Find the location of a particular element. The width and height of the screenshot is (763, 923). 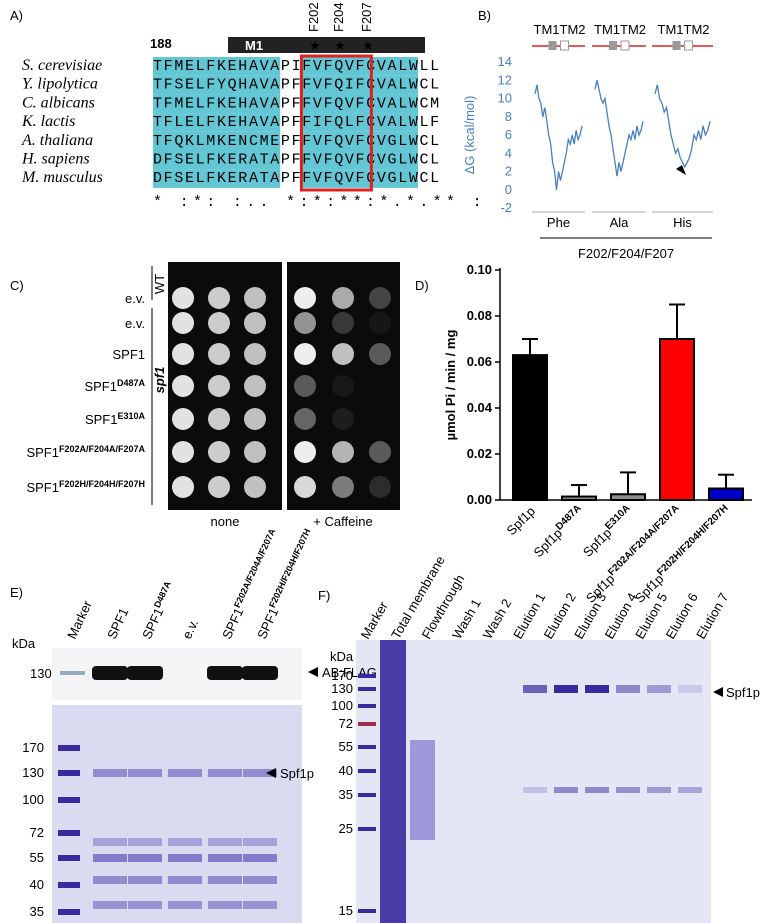

y-tick-label: 0.08 is located at coordinates (479, 315).